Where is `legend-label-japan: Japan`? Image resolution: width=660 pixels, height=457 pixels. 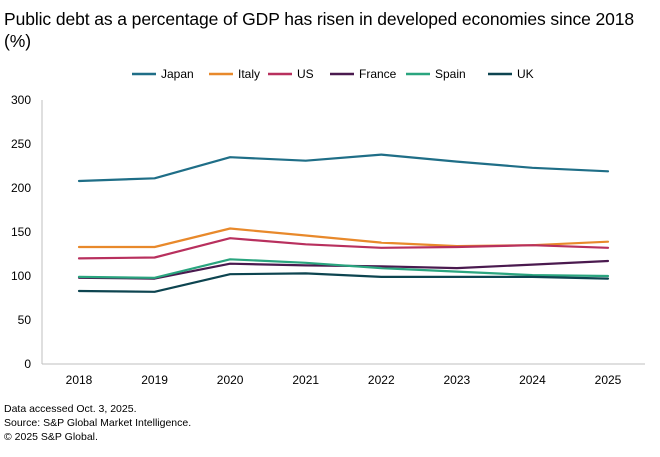
legend-label-japan: Japan is located at coordinates (177, 74).